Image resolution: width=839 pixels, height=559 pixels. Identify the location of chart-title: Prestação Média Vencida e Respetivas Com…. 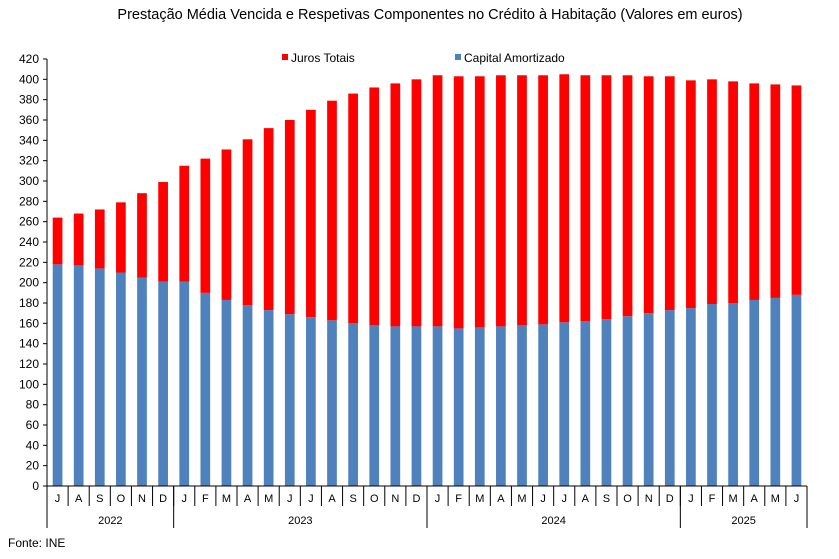
(430, 15).